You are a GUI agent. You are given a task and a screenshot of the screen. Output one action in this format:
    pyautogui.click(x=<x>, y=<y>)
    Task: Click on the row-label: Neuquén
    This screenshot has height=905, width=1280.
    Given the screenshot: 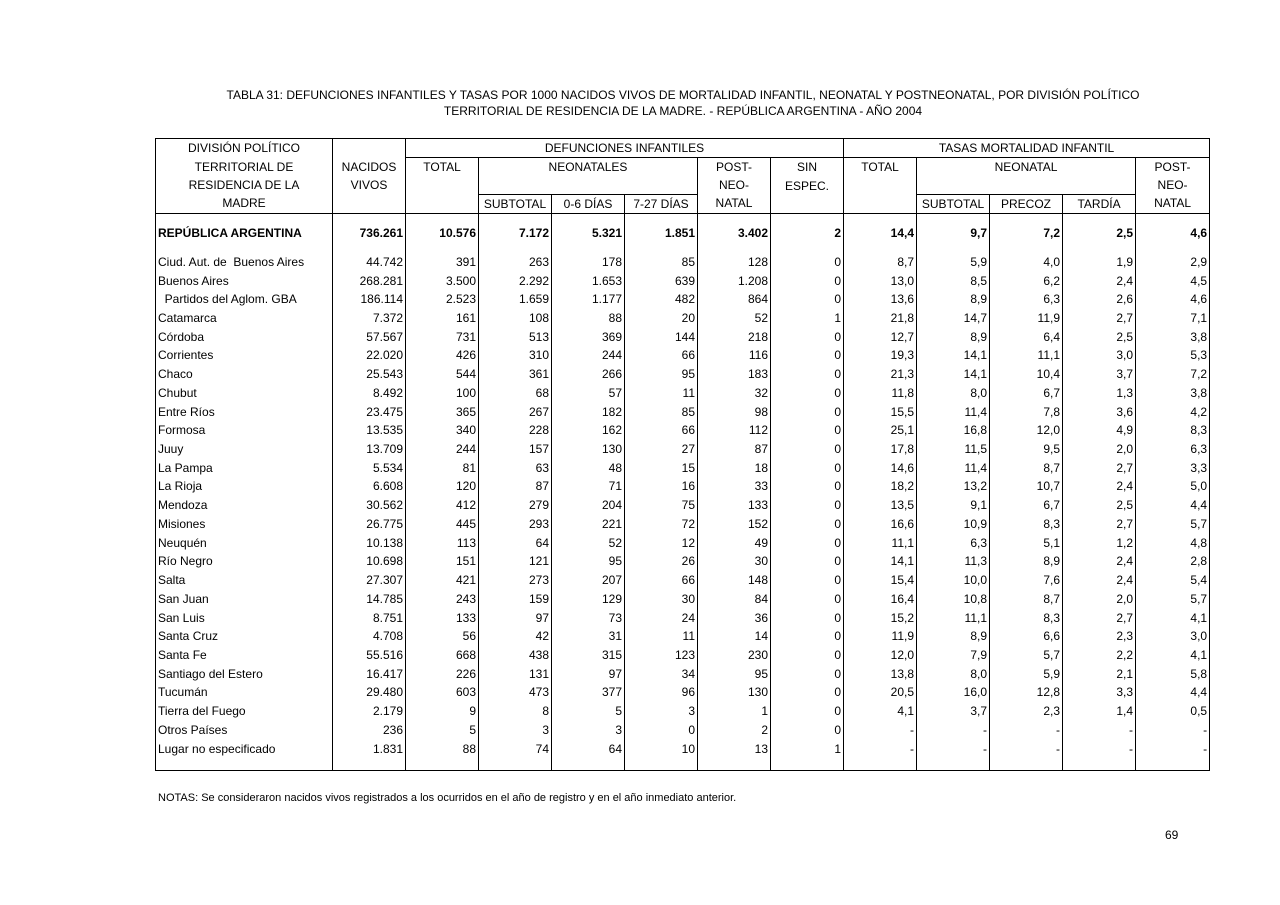 What is the action you would take?
    pyautogui.click(x=182, y=542)
    